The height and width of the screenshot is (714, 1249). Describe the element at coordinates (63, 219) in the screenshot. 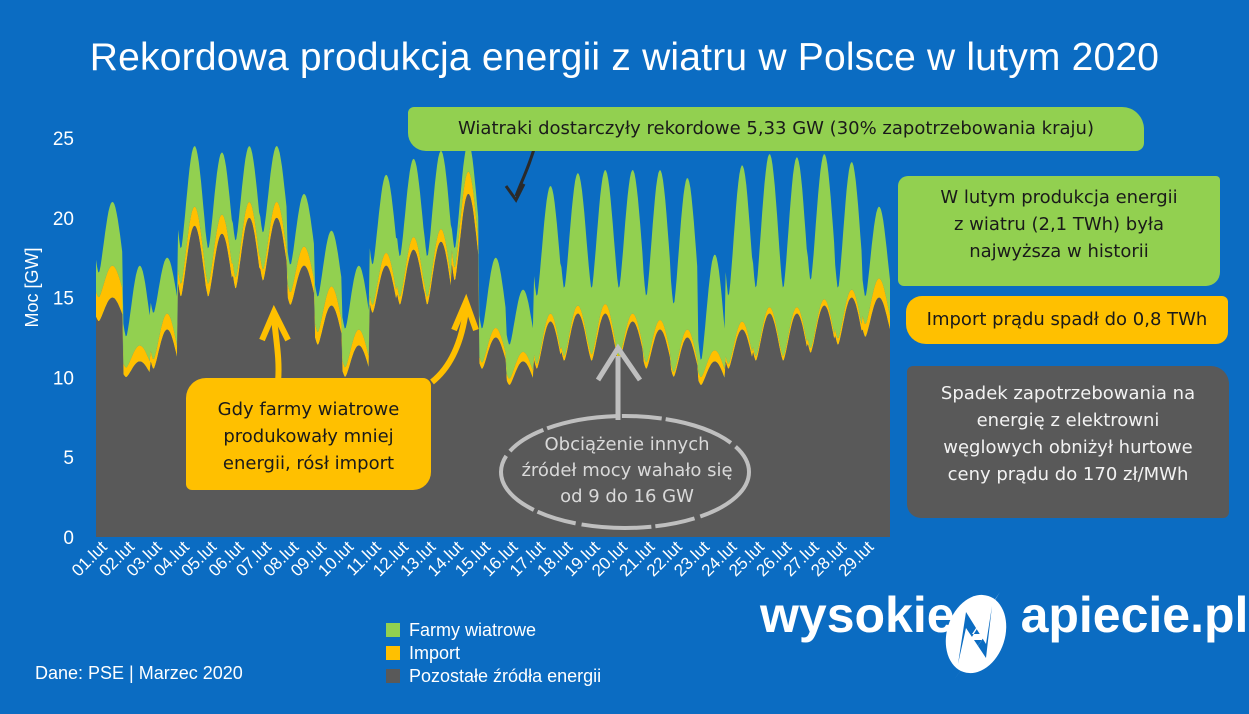

I see `y-tick-label: 20` at that location.